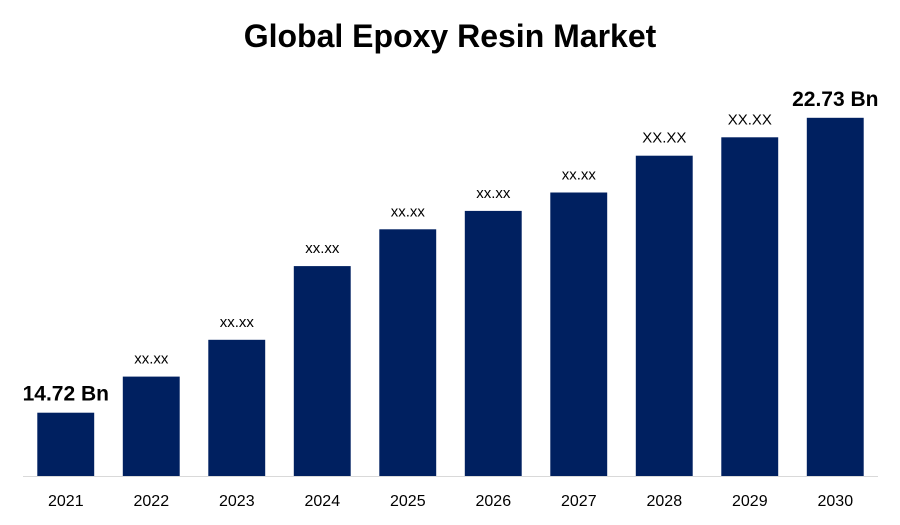  I want to click on chart-title: Global Epoxy Resin Market, so click(450, 36).